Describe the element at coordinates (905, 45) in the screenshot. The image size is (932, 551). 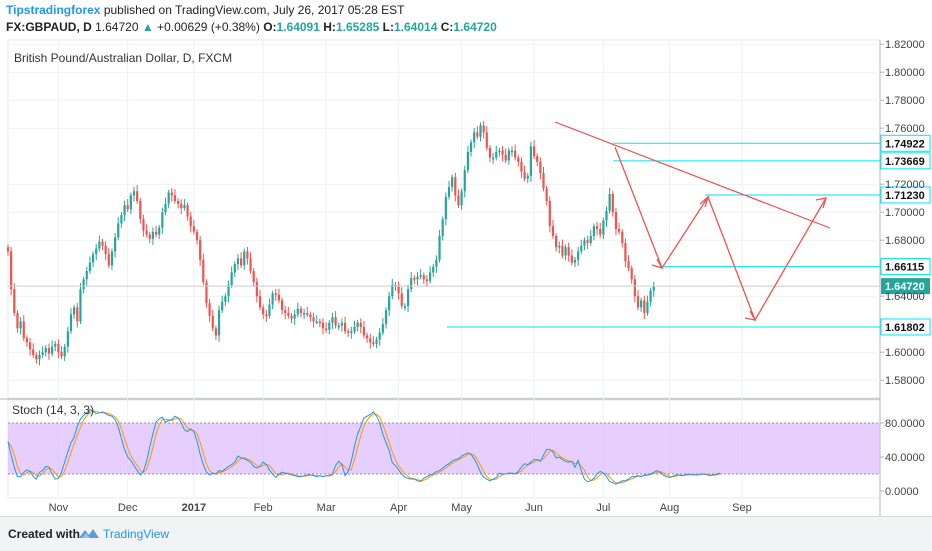
I see `y-tick-label: 1.82000` at that location.